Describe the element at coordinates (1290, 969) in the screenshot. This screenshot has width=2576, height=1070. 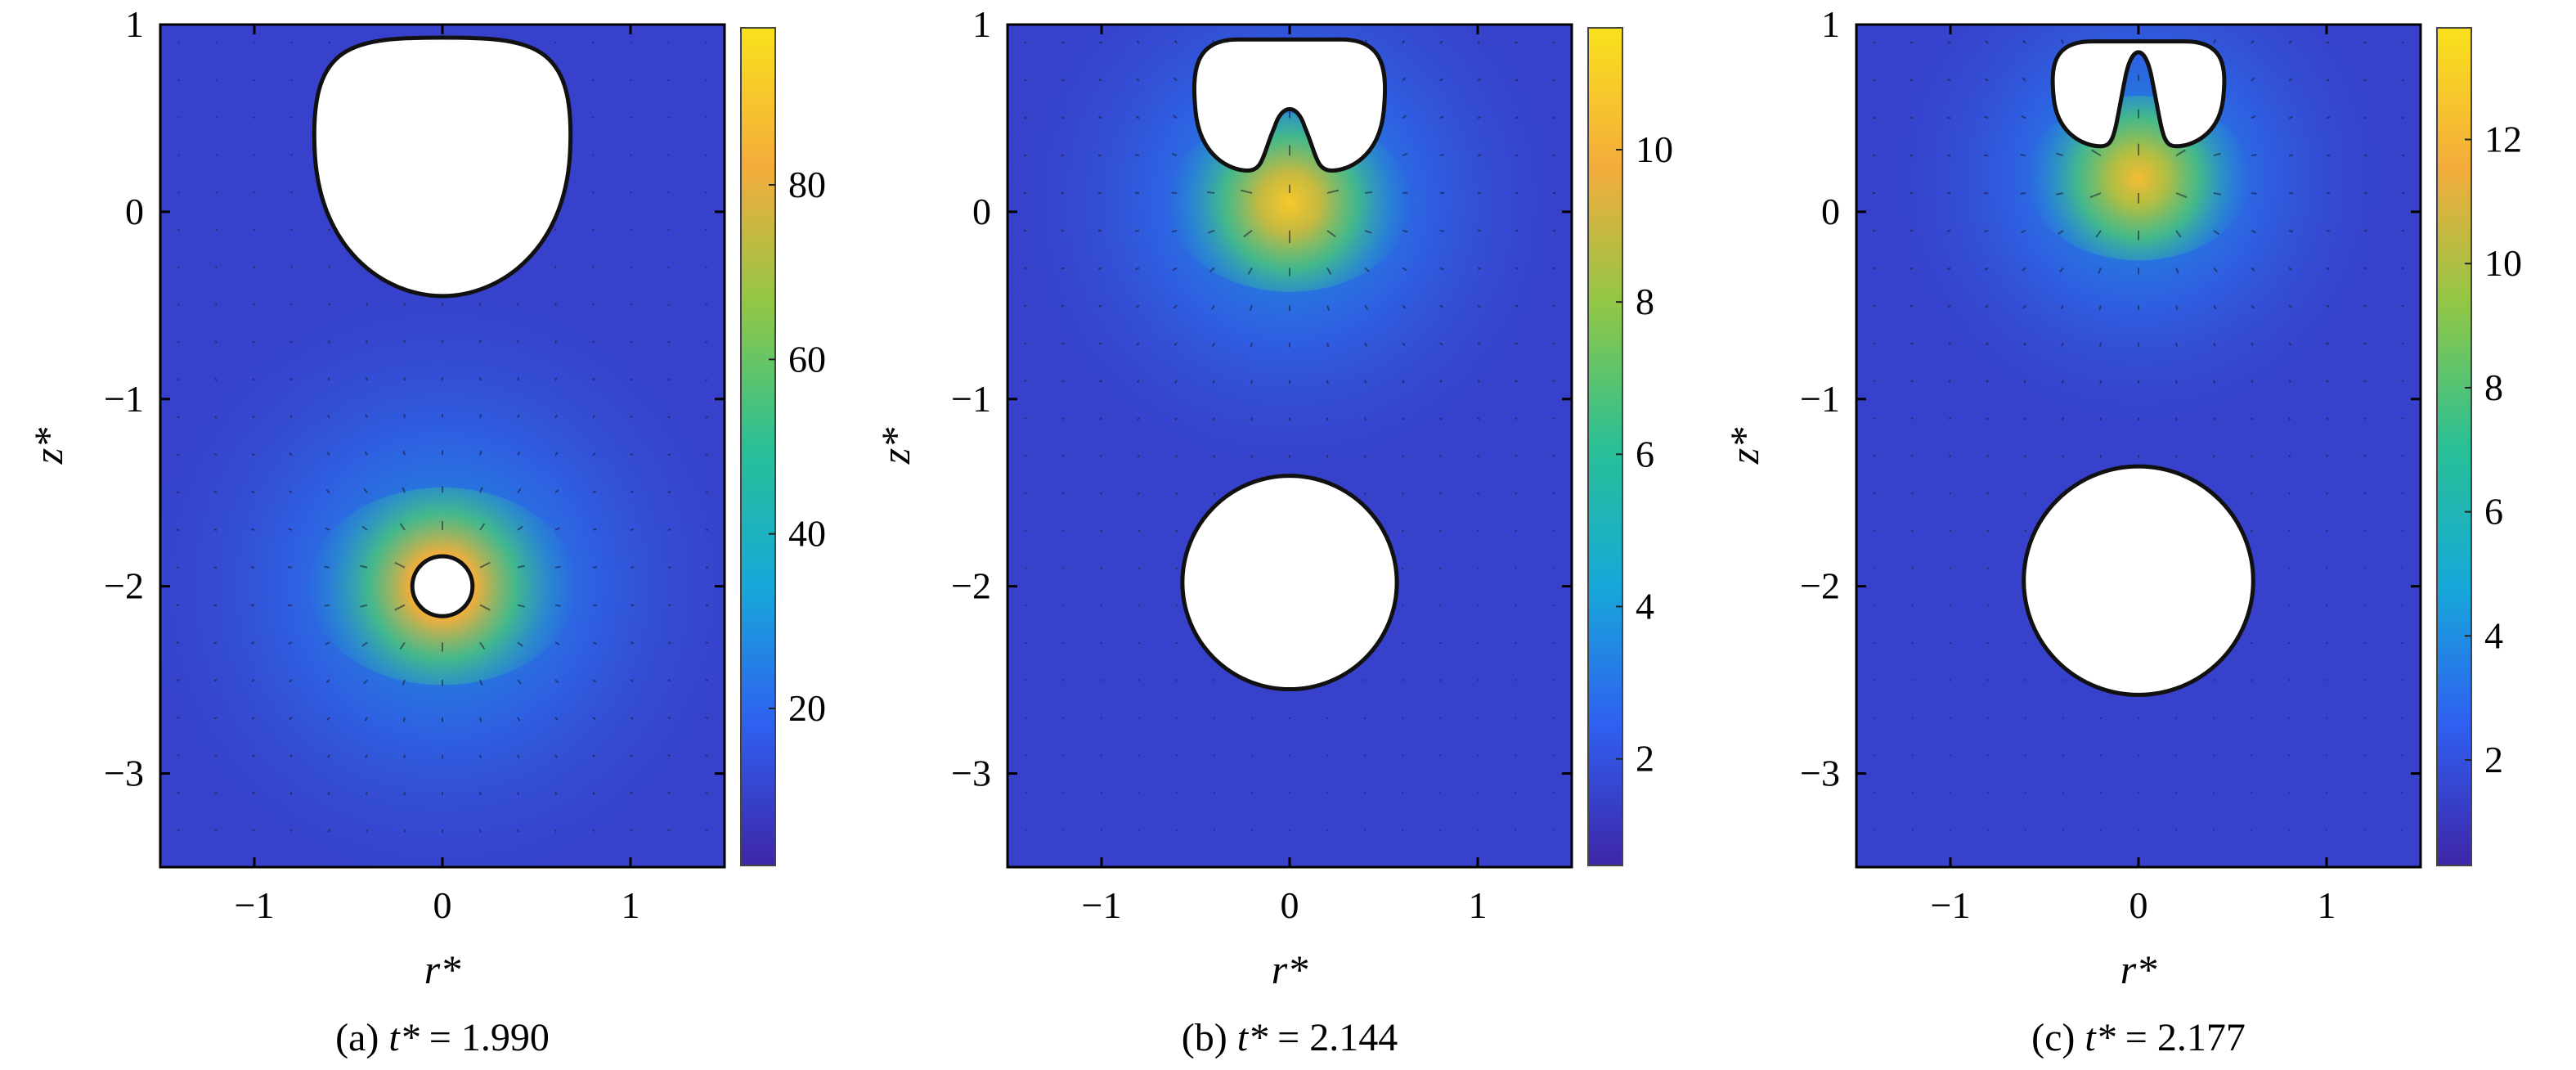
I see `x-axis-label: r*` at that location.